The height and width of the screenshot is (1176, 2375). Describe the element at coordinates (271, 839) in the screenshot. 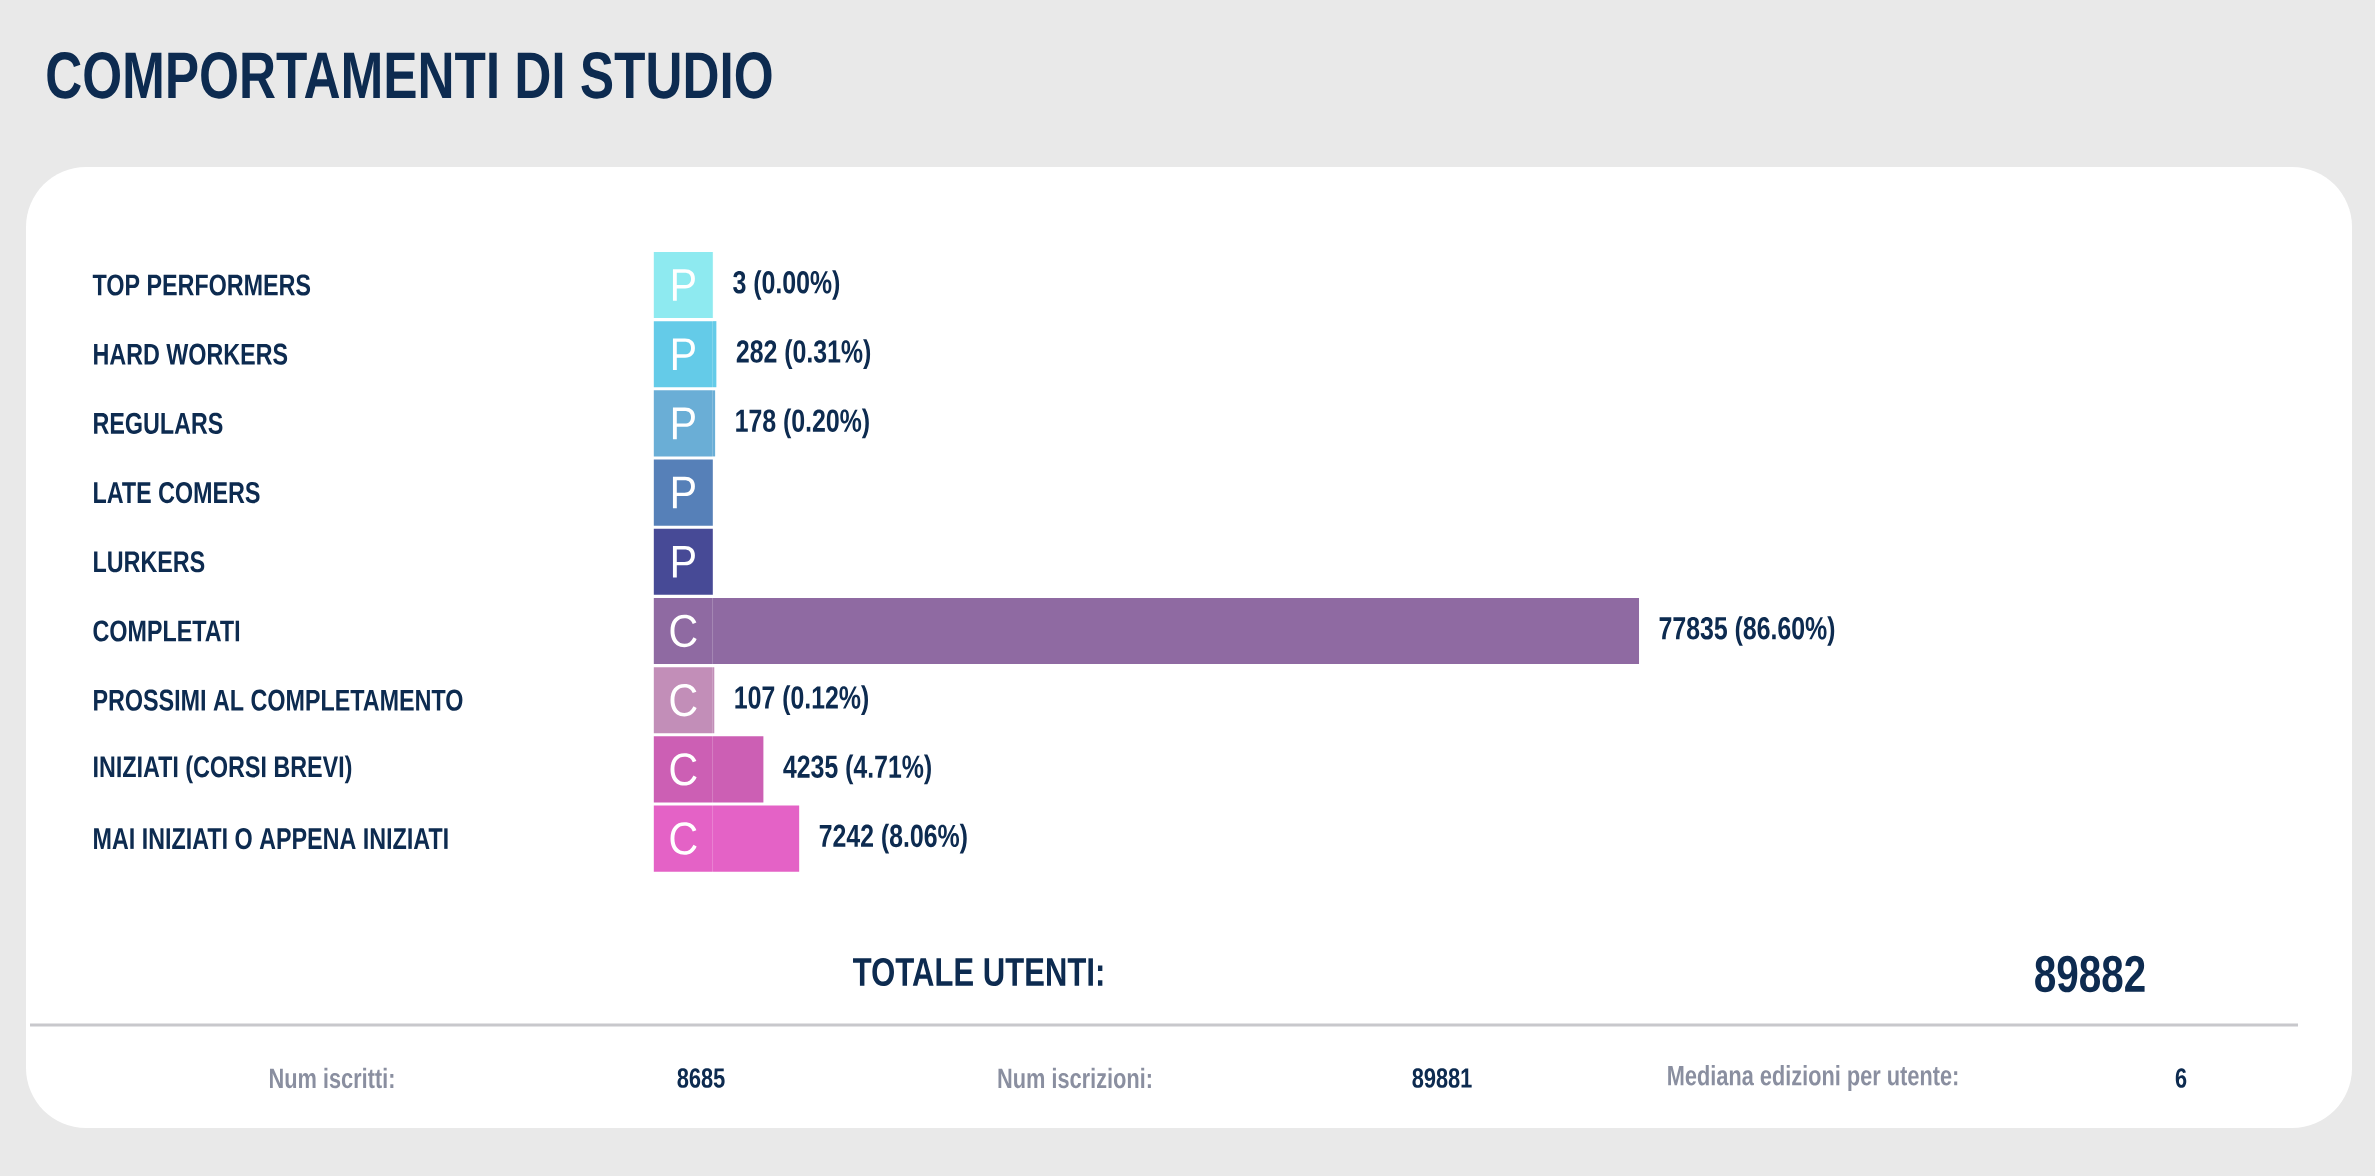

I see `y-tick-label: MAI INIZIATI O APPENA INIZIATI` at that location.